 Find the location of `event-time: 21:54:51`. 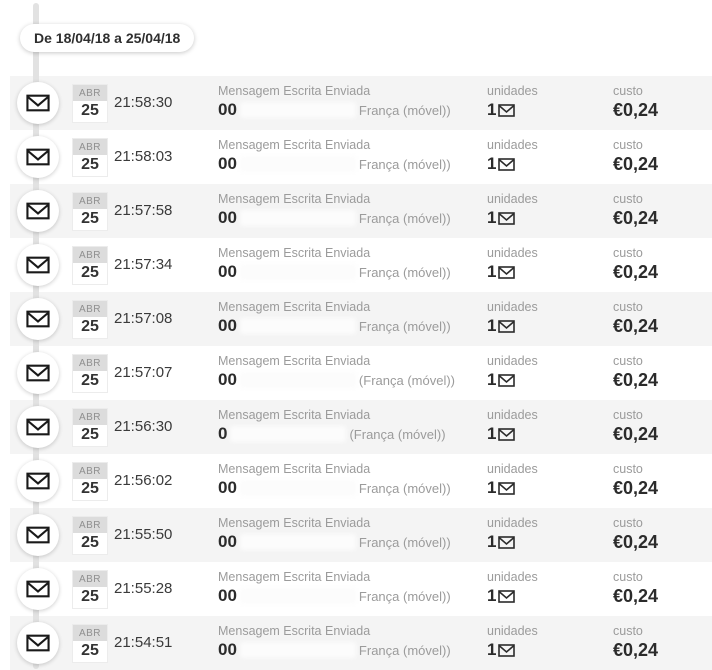

event-time: 21:54:51 is located at coordinates (143, 642).